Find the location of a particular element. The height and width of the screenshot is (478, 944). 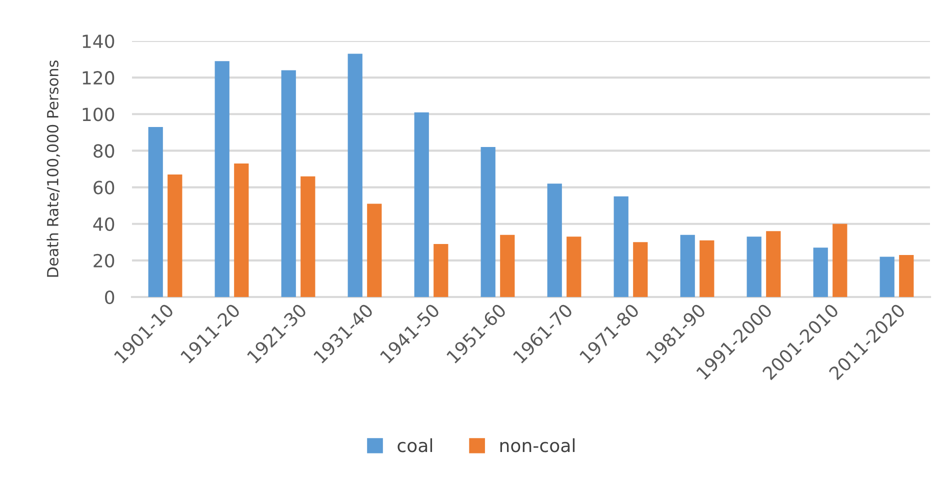

y-tick-label: 120 is located at coordinates (98, 78).